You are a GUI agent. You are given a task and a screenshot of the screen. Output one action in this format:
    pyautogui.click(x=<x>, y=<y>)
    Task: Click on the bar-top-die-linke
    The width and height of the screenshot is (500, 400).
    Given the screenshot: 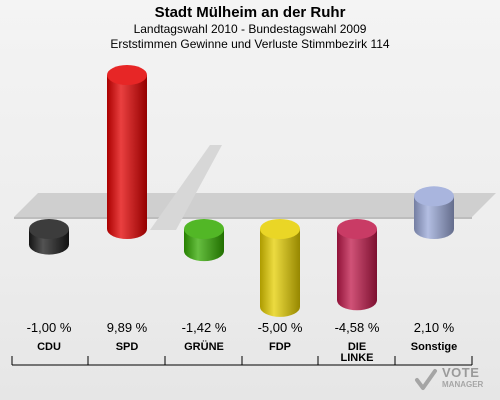 What is the action you would take?
    pyautogui.click(x=357, y=229)
    